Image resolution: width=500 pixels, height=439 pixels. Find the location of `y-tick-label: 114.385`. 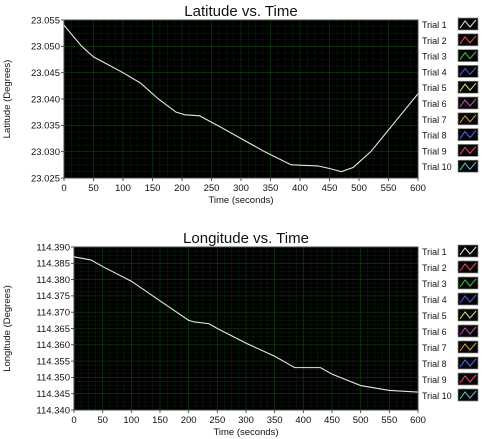

y-tick-label: 114.385 is located at coordinates (53, 264).